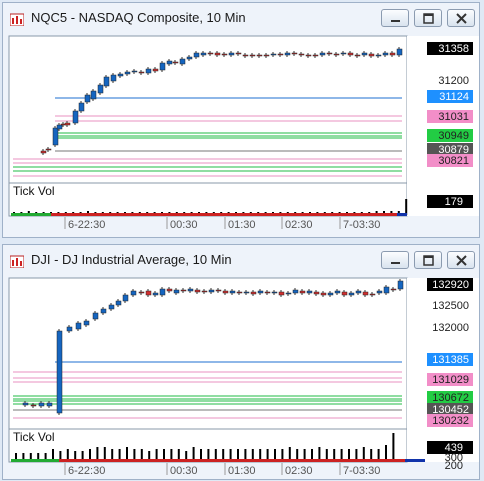 This screenshot has width=484, height=481. Describe the element at coordinates (184, 471) in the screenshot. I see `time-label: 00:30` at that location.